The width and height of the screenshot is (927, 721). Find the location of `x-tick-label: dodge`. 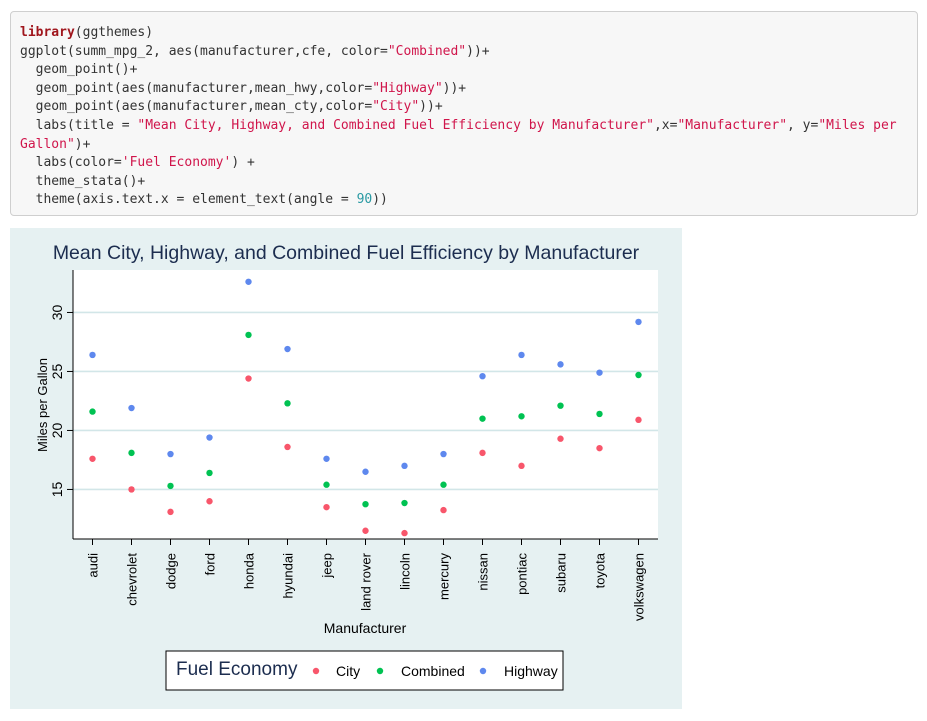

x-tick-label: dodge is located at coordinates (171, 571).